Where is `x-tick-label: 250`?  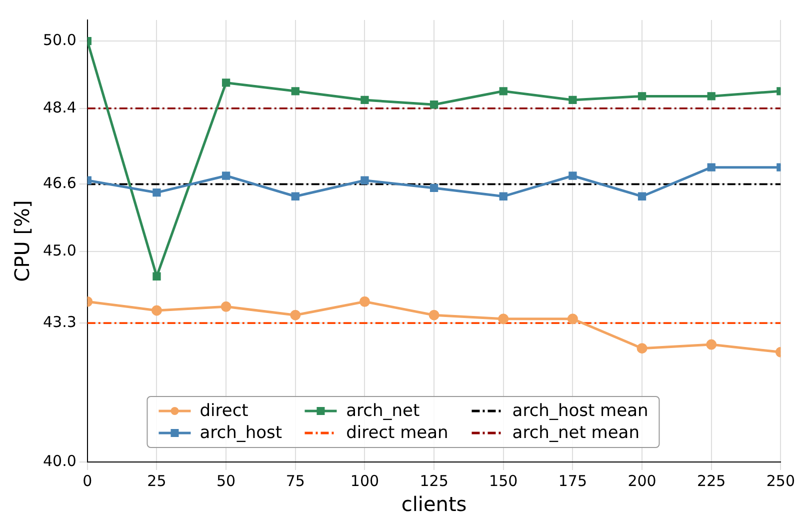 x-tick-label: 250 is located at coordinates (781, 481).